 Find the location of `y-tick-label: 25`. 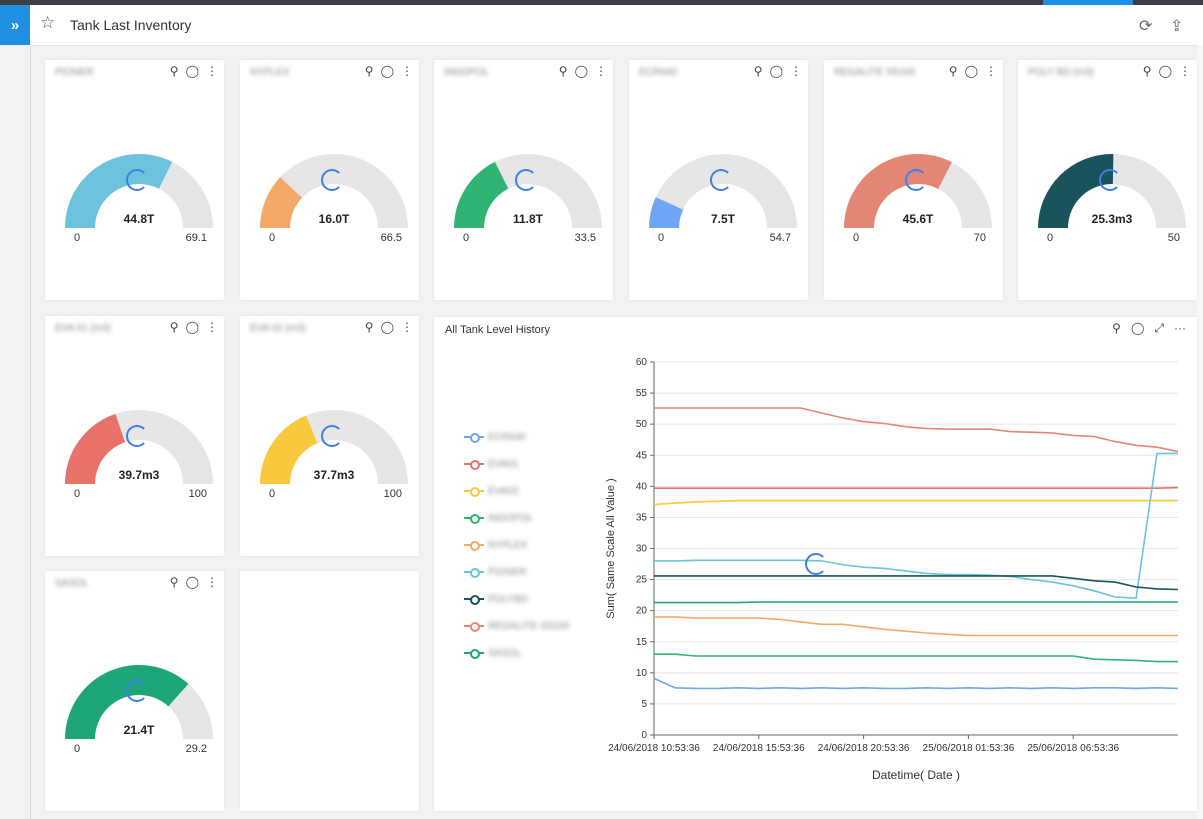

y-tick-label: 25 is located at coordinates (642, 580).